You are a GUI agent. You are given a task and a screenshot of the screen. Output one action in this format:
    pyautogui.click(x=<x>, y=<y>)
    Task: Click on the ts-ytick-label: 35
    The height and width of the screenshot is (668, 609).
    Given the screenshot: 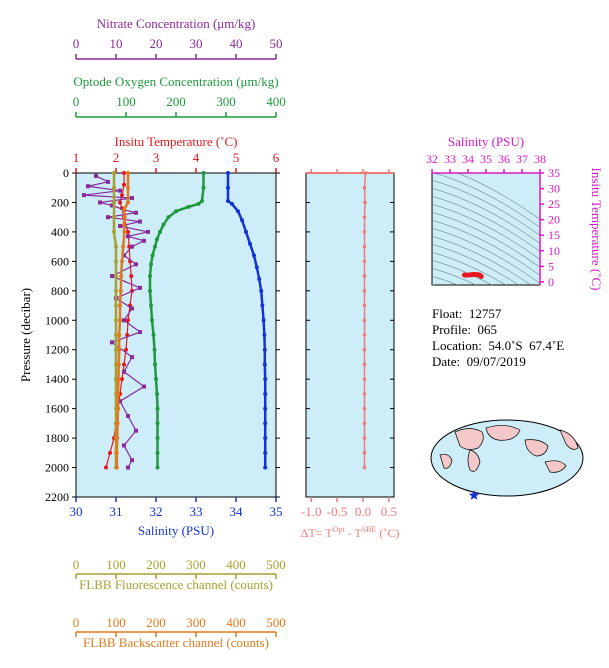 What is the action you would take?
    pyautogui.click(x=554, y=173)
    